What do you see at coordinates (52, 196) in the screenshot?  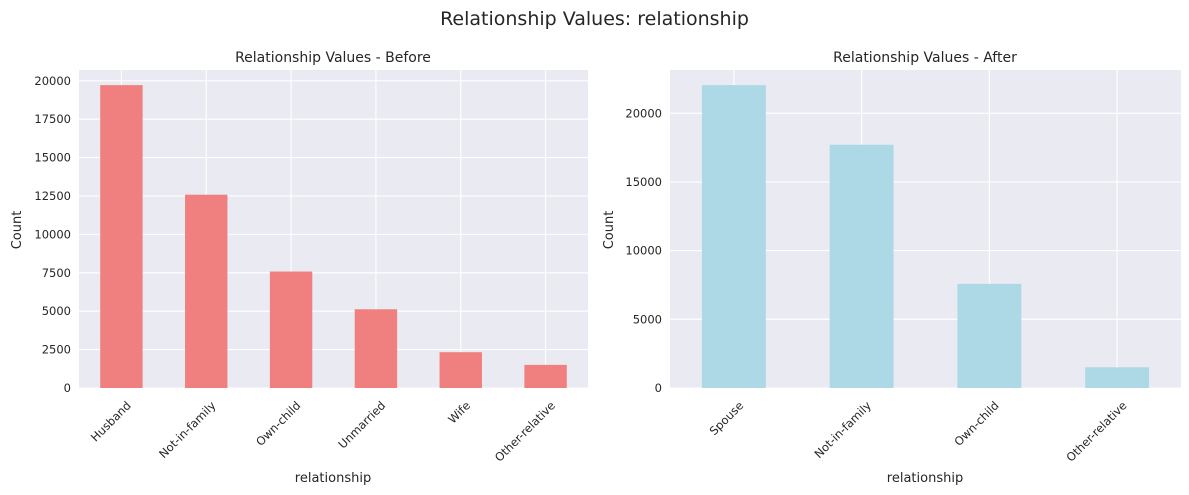 I see `chart-before-y-tick-label: 12500` at bounding box center [52, 196].